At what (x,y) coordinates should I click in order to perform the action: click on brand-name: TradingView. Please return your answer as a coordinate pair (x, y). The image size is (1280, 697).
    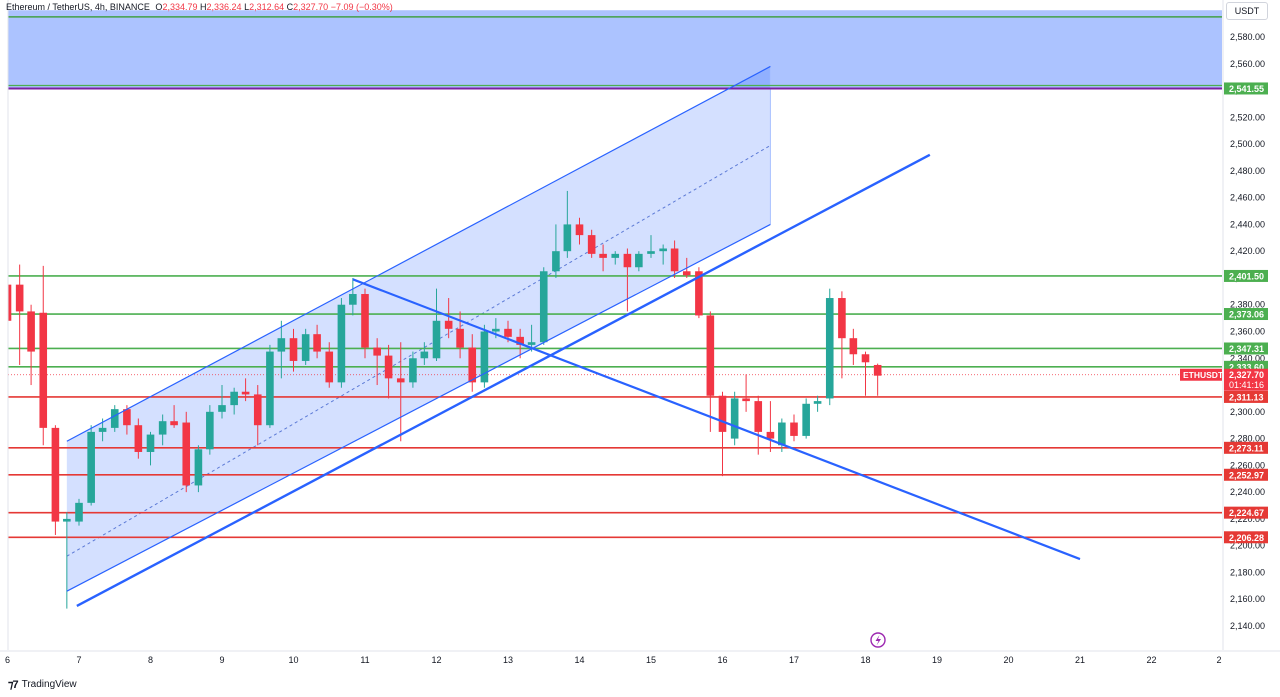
    Looking at the image, I should click on (49, 684).